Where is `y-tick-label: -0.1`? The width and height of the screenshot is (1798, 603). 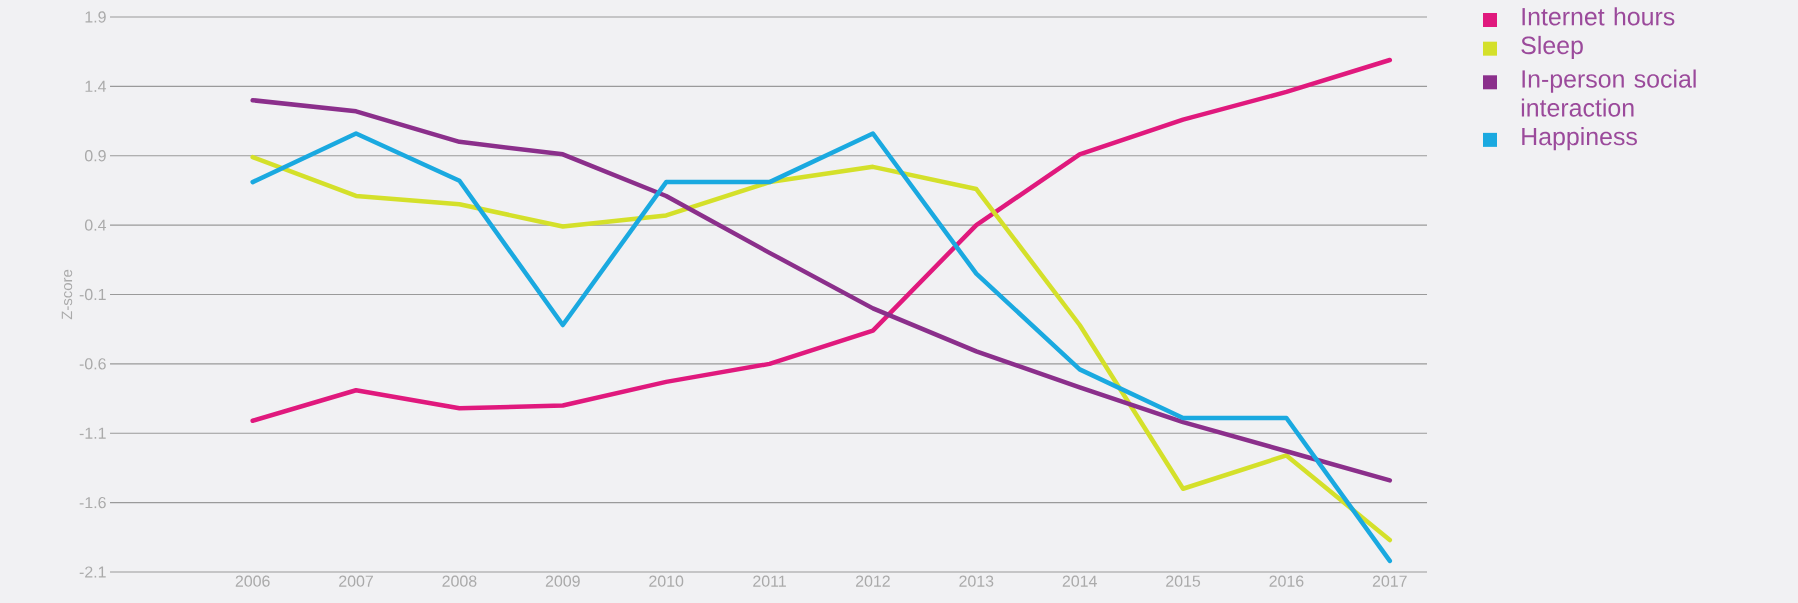 y-tick-label: -0.1 is located at coordinates (92, 294).